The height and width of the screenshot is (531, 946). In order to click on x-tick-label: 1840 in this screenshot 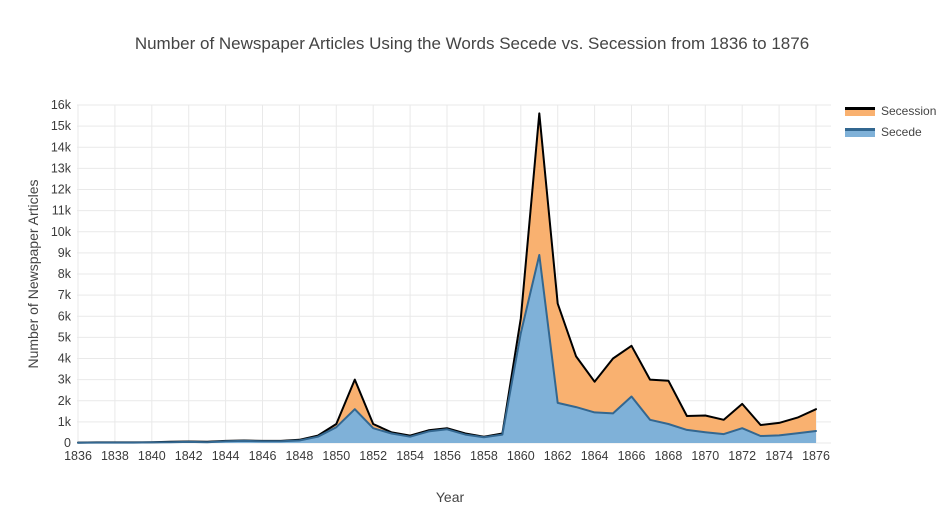, I will do `click(152, 456)`.